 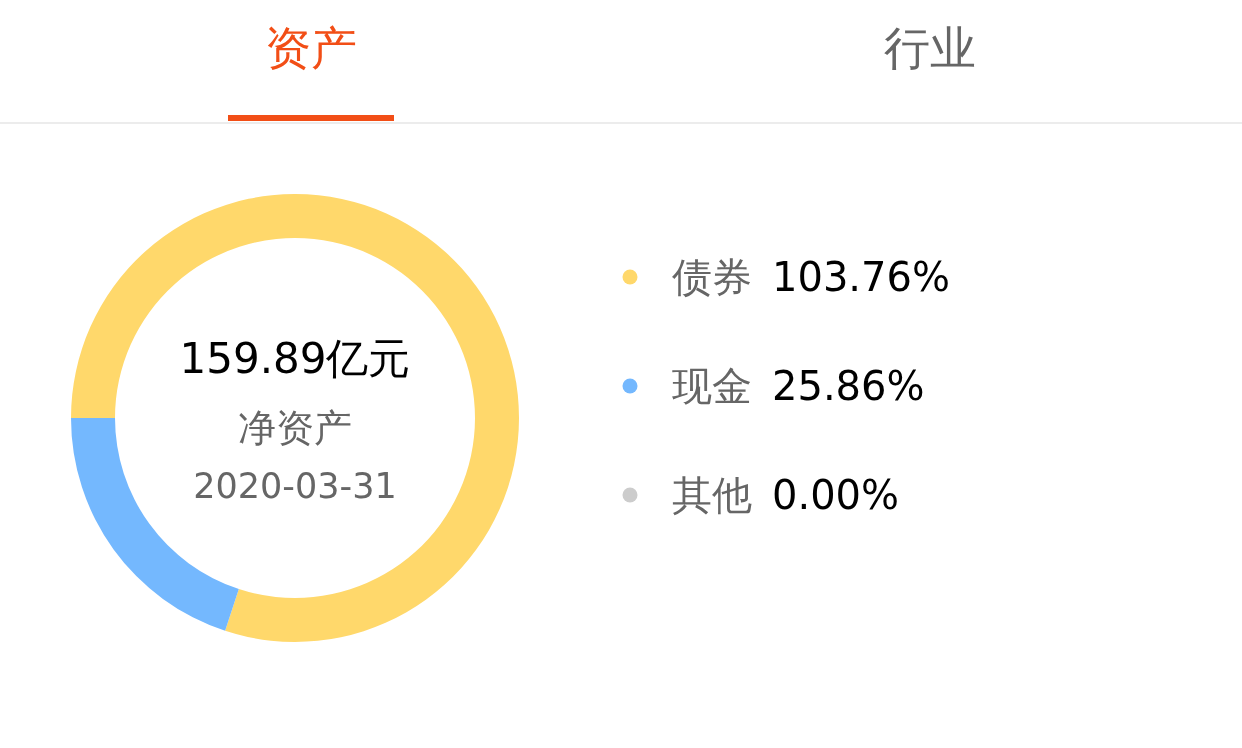 I want to click on legend-label: 现金, so click(x=712, y=386).